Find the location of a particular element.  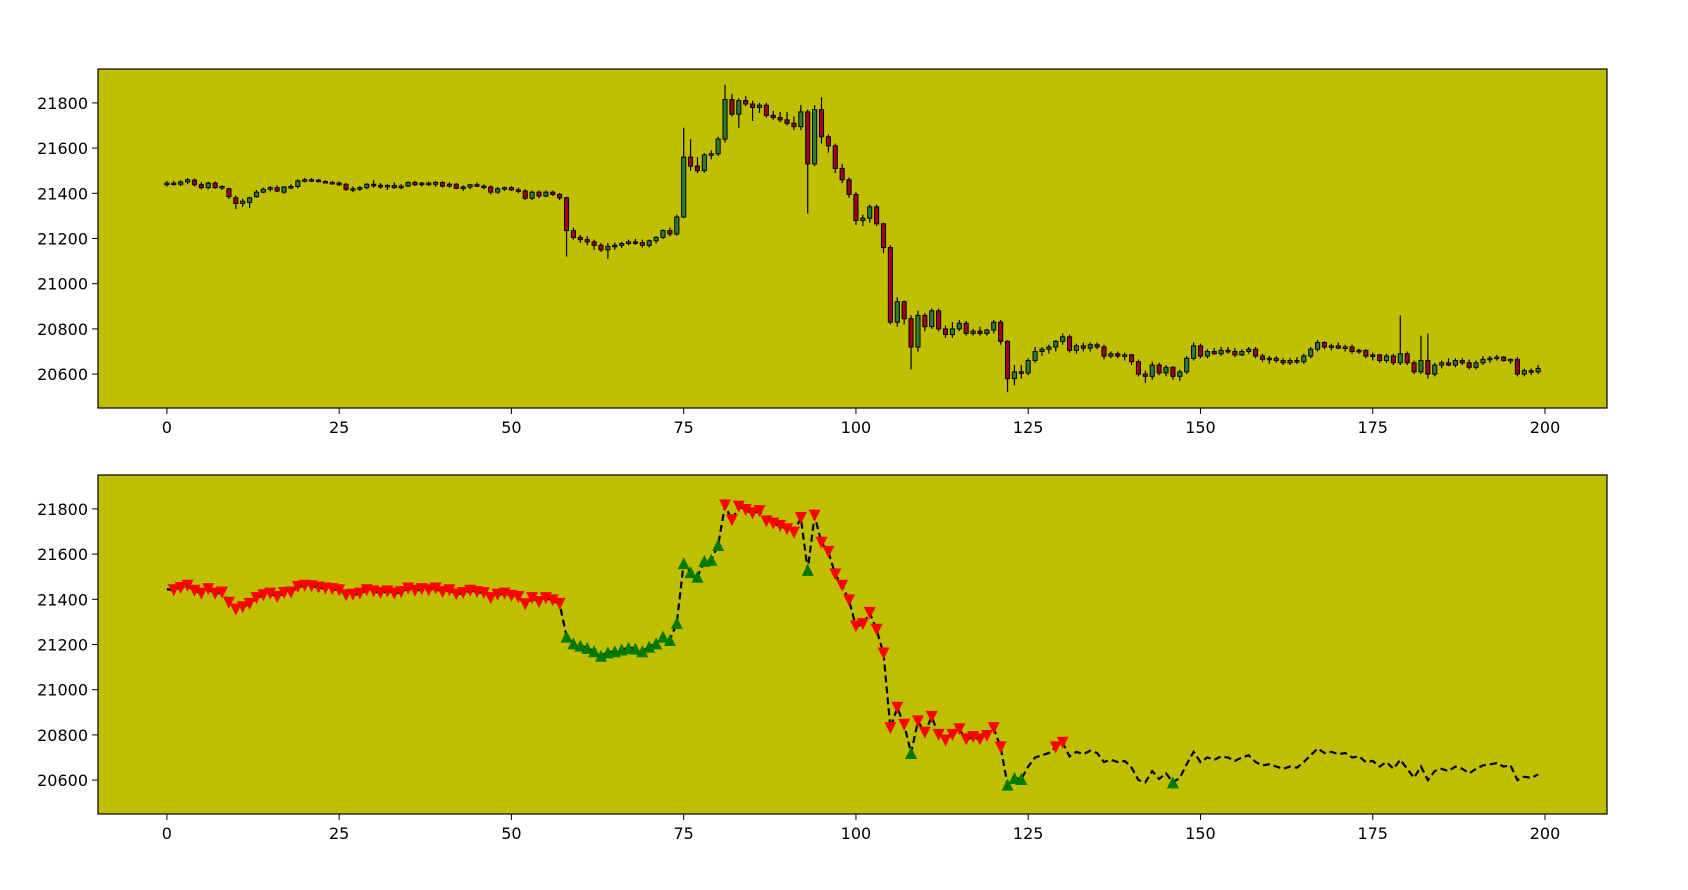

x-tick-label: 50 is located at coordinates (511, 427).